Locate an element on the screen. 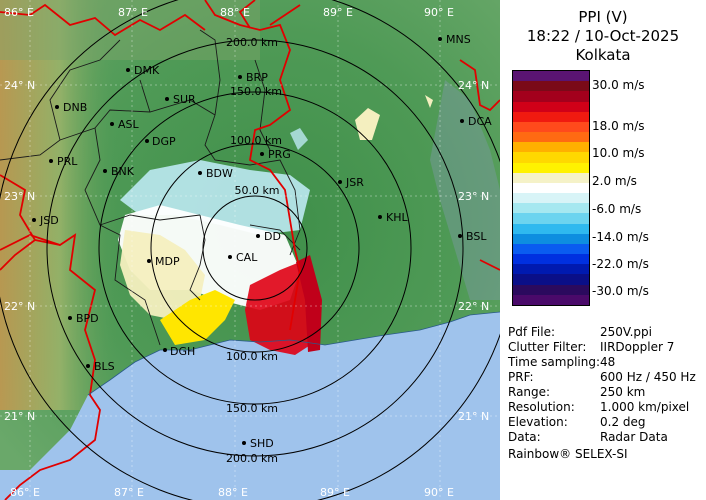 This screenshot has height=500, width=706. lon-labels-bottom: 86° E 87° E 88° E 89° E 90° E is located at coordinates (232, 492).